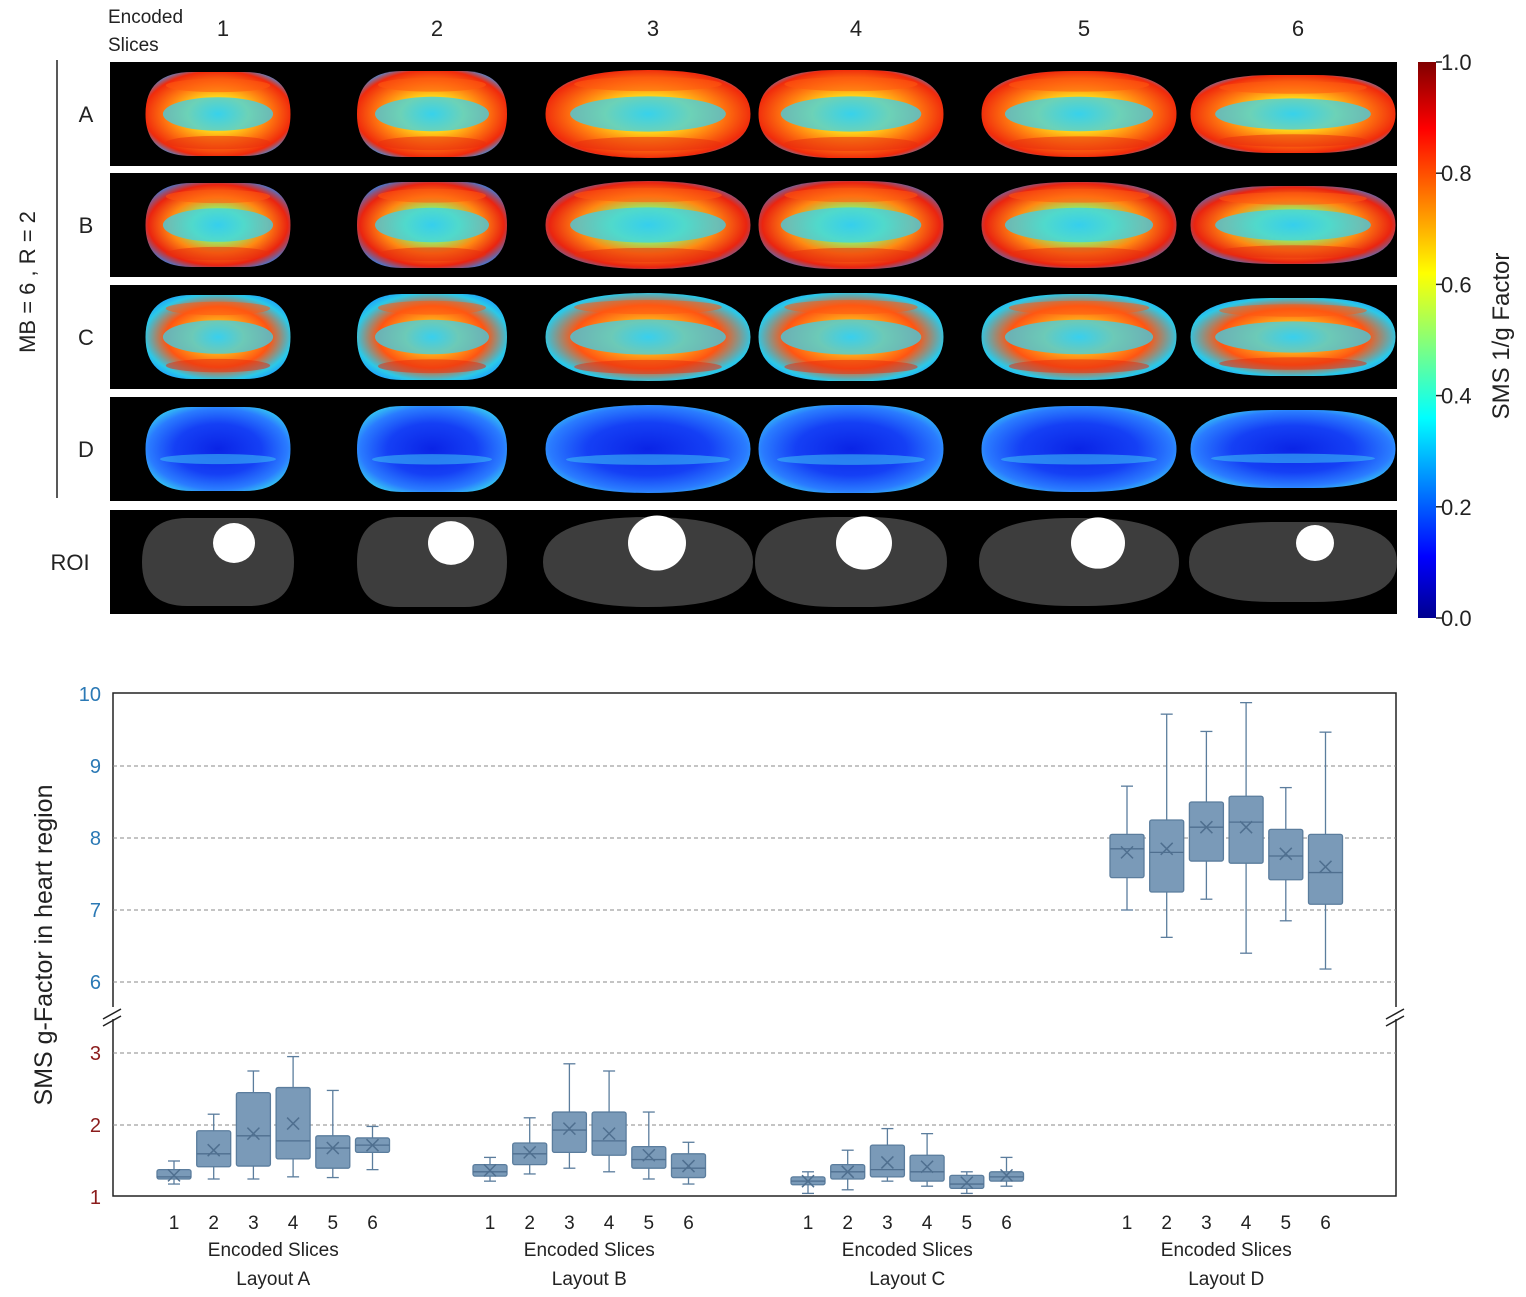  Describe the element at coordinates (1246, 1223) in the screenshot. I see `x-tick-d-4: 4` at that location.